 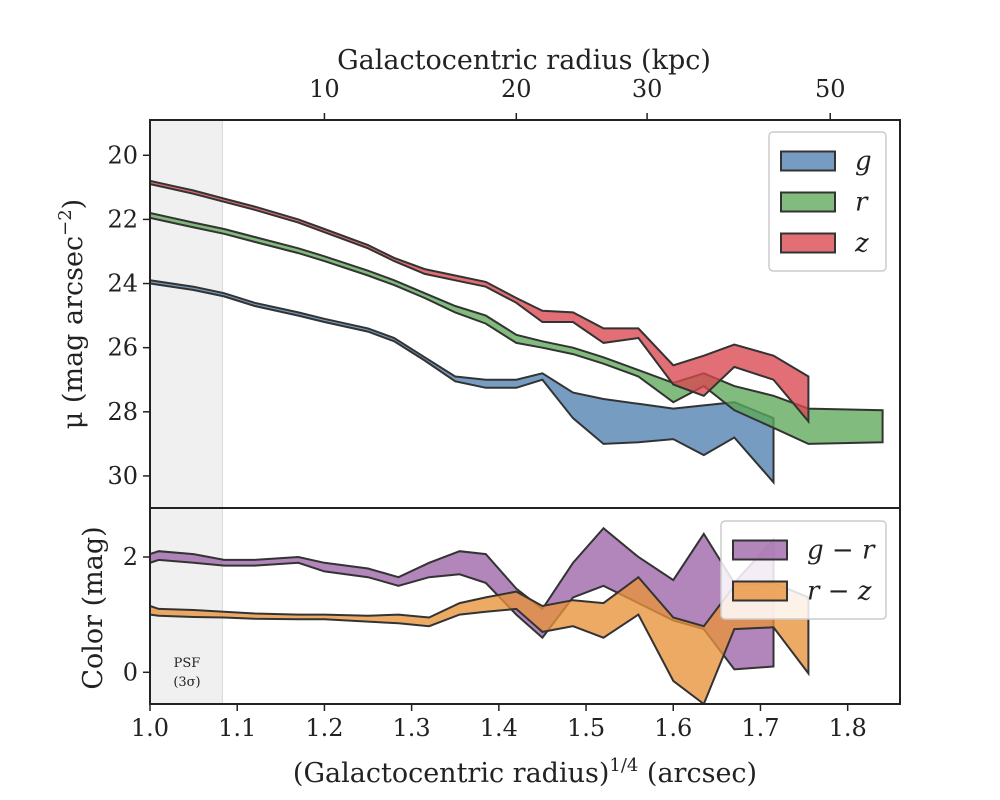 I want to click on legend-label: r − z, so click(x=839, y=592).